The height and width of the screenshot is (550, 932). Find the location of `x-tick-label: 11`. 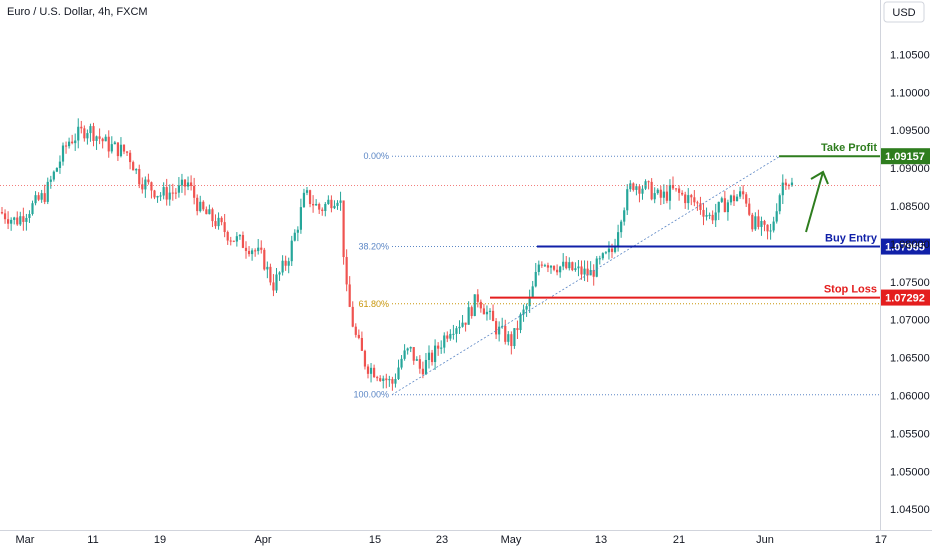

x-tick-label: 11 is located at coordinates (92, 540).